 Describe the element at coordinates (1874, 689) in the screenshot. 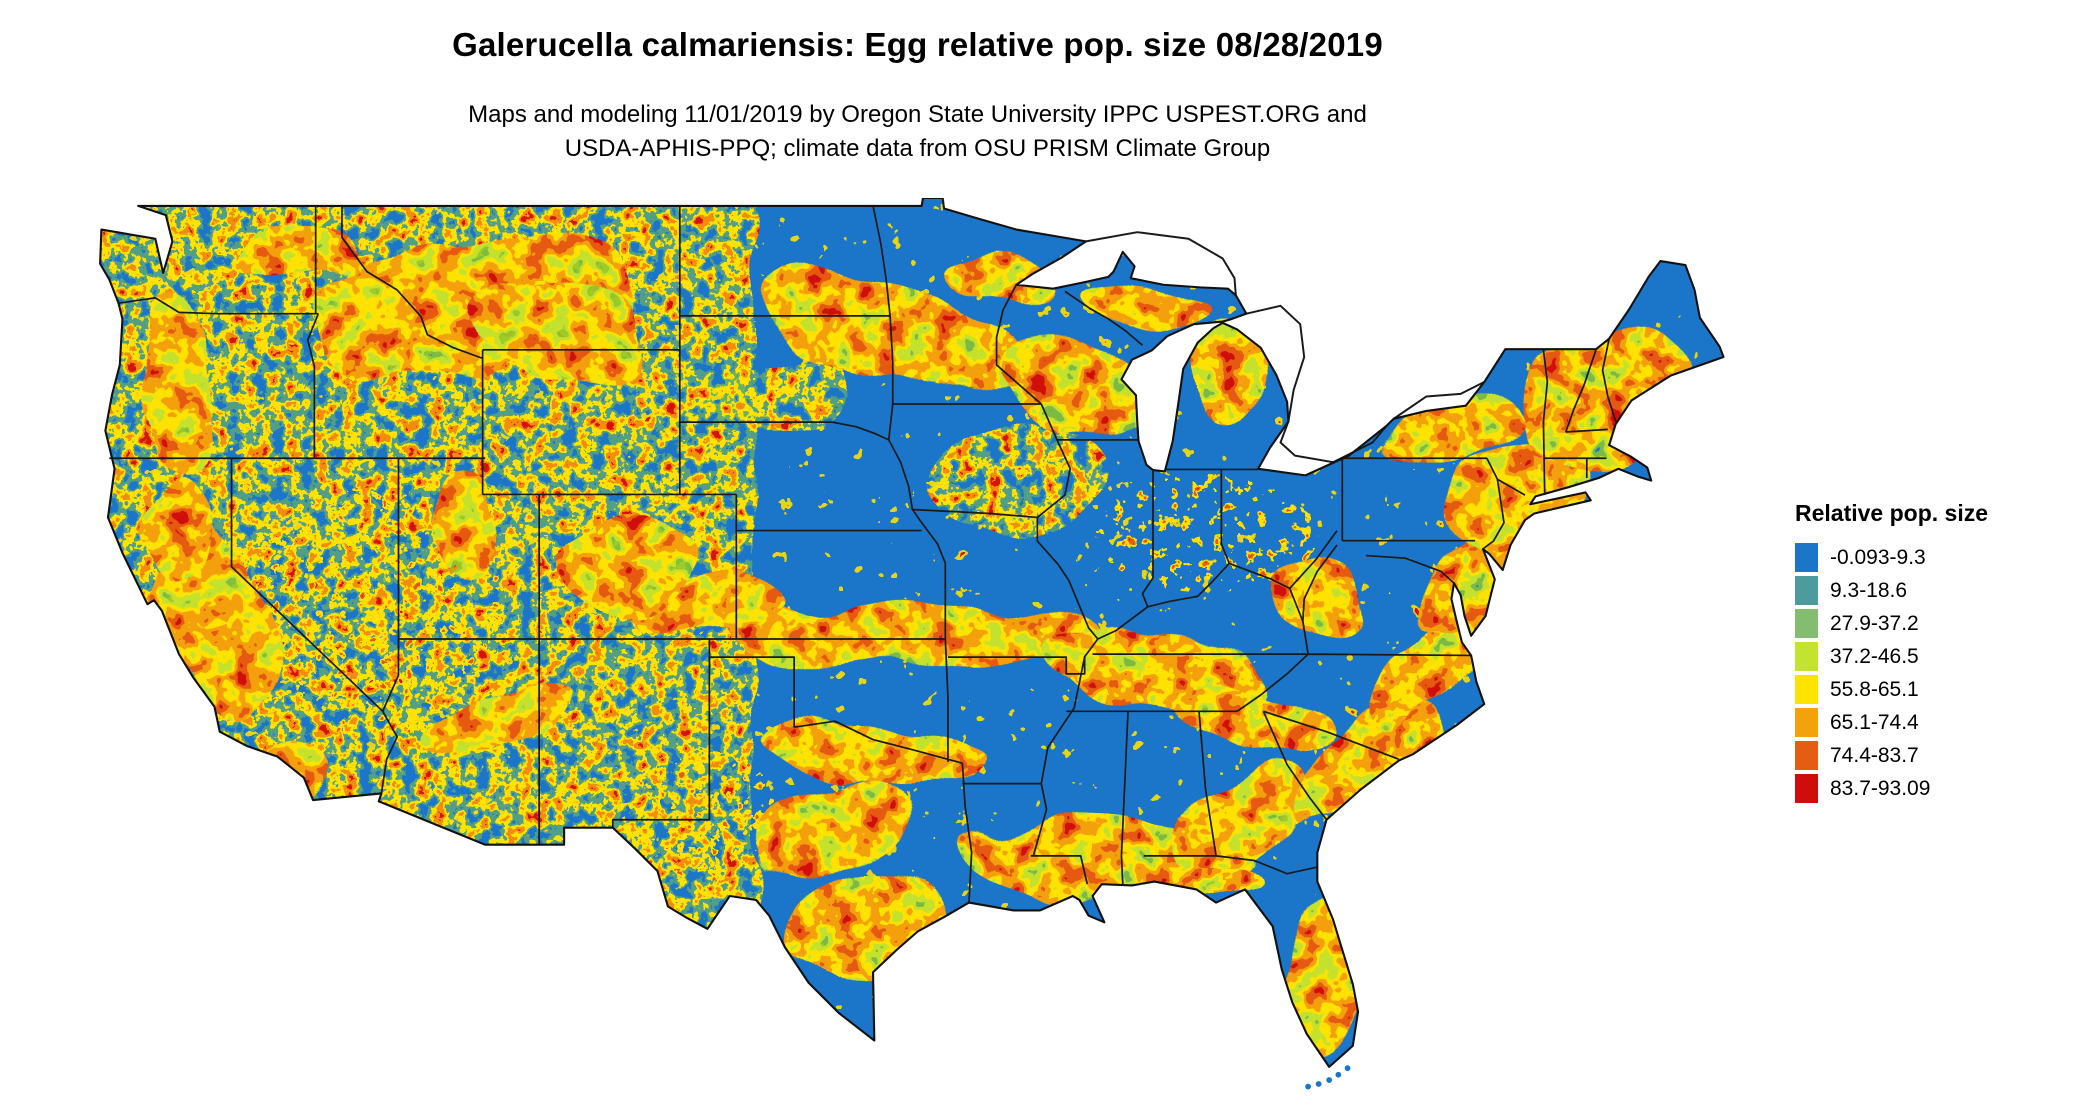

I see `legend-label: 55.8-65.1` at that location.